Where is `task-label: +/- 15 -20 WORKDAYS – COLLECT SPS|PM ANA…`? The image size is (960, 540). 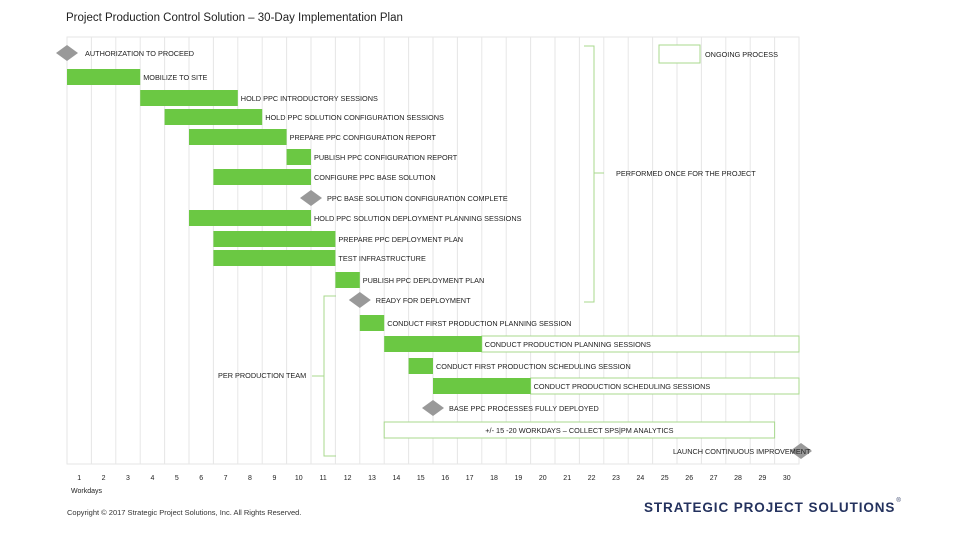
task-label: +/- 15 -20 WORKDAYS – COLLECT SPS|PM ANA… is located at coordinates (579, 430).